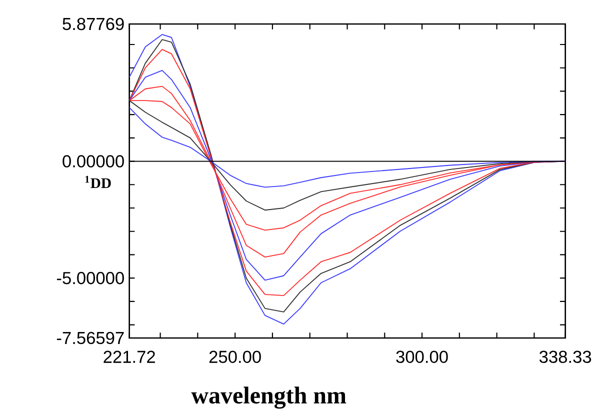 This screenshot has width=599, height=412. What do you see at coordinates (268, 397) in the screenshot?
I see `x-axis-title: wavelength nm` at bounding box center [268, 397].